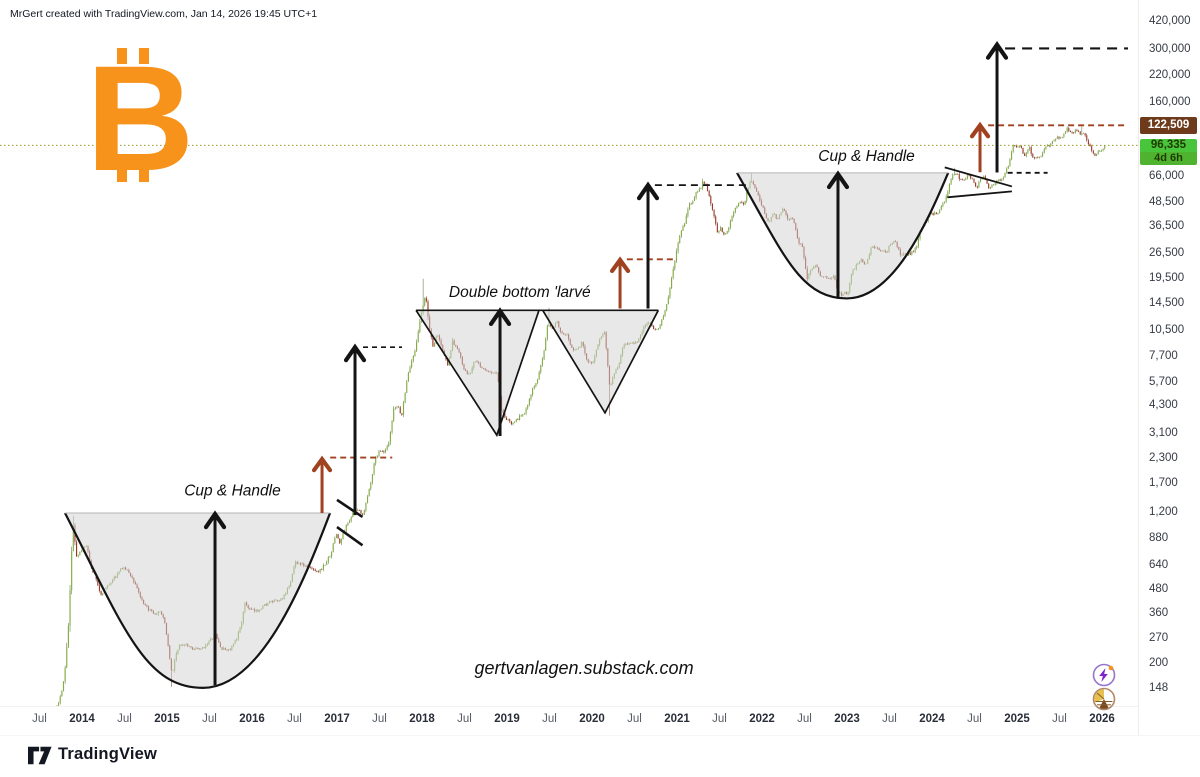 This screenshot has height=777, width=1200. Describe the element at coordinates (140, 120) in the screenshot. I see `bitcoin-icon: B` at that location.